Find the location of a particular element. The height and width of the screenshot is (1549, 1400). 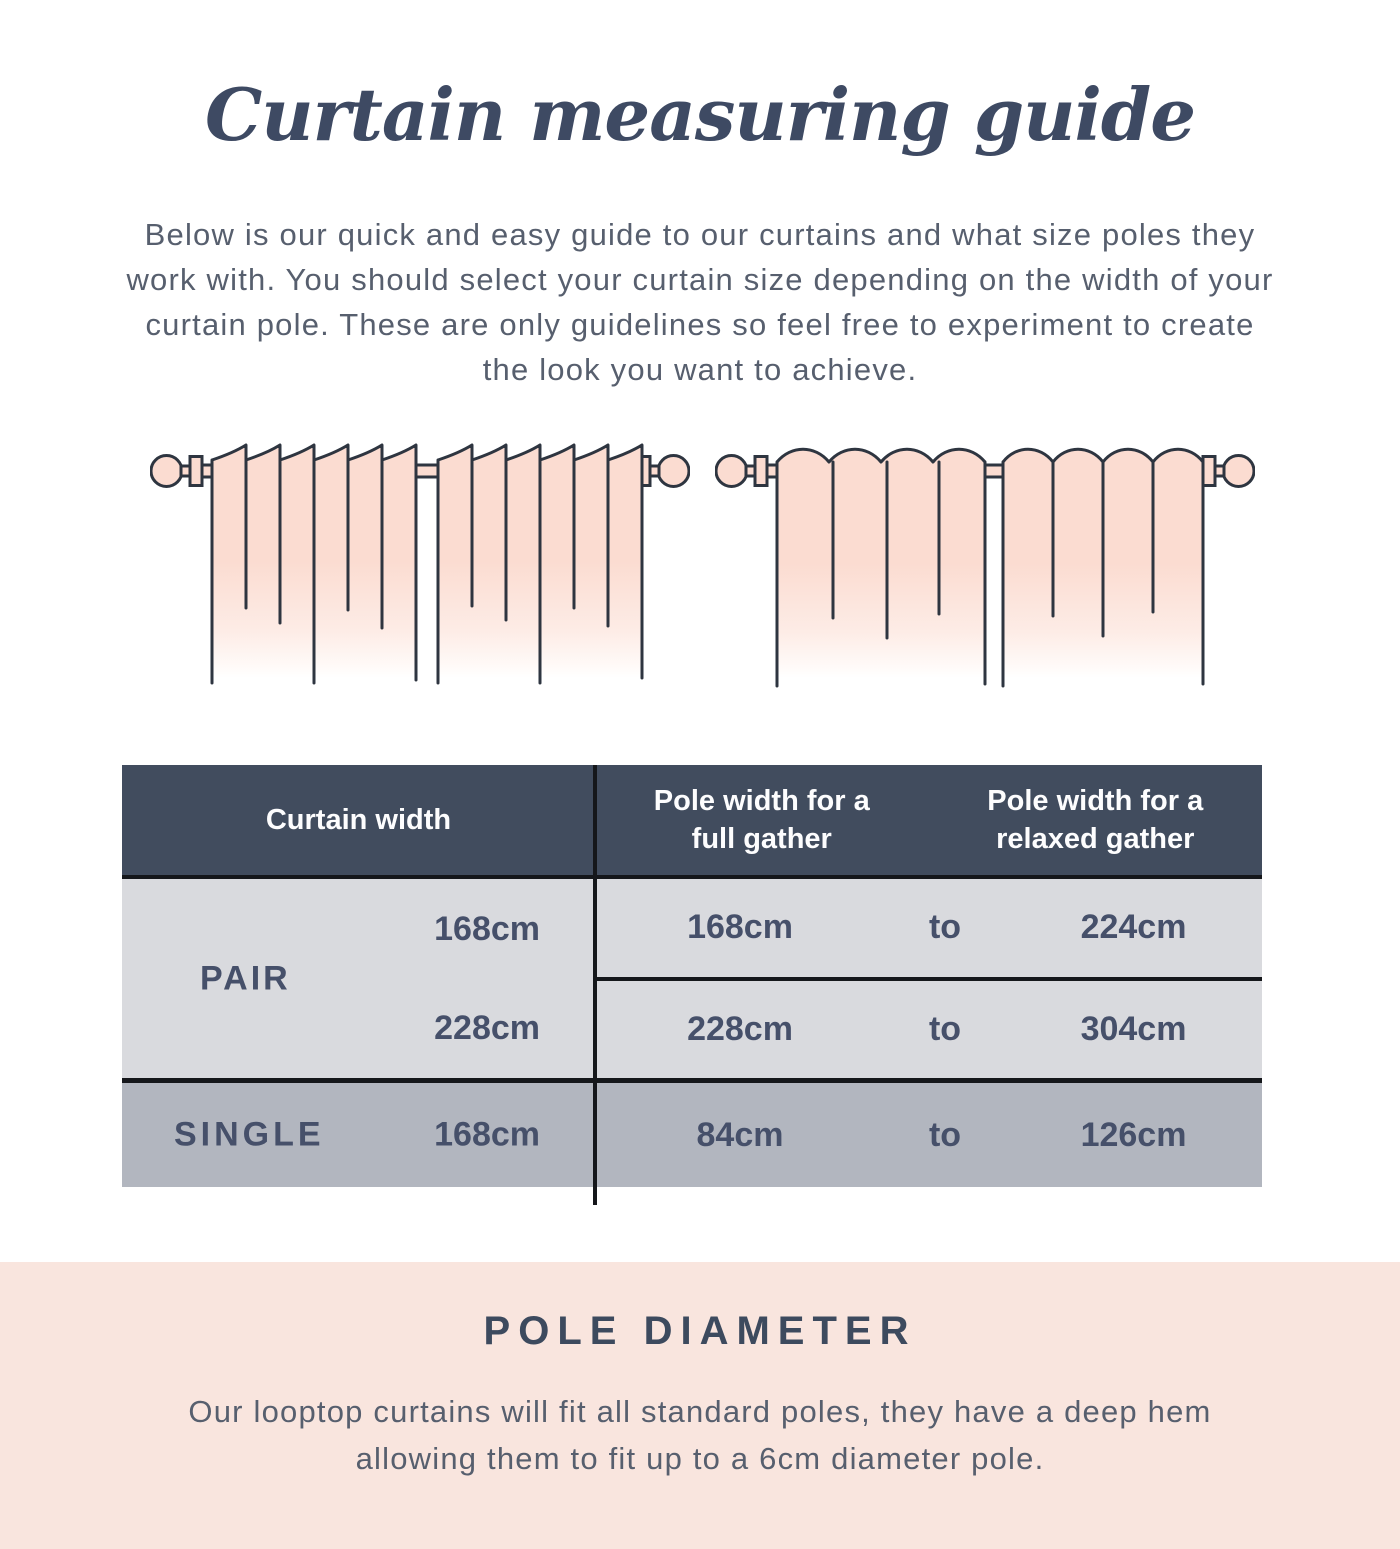

curtain-illustrations is located at coordinates (702, 573).